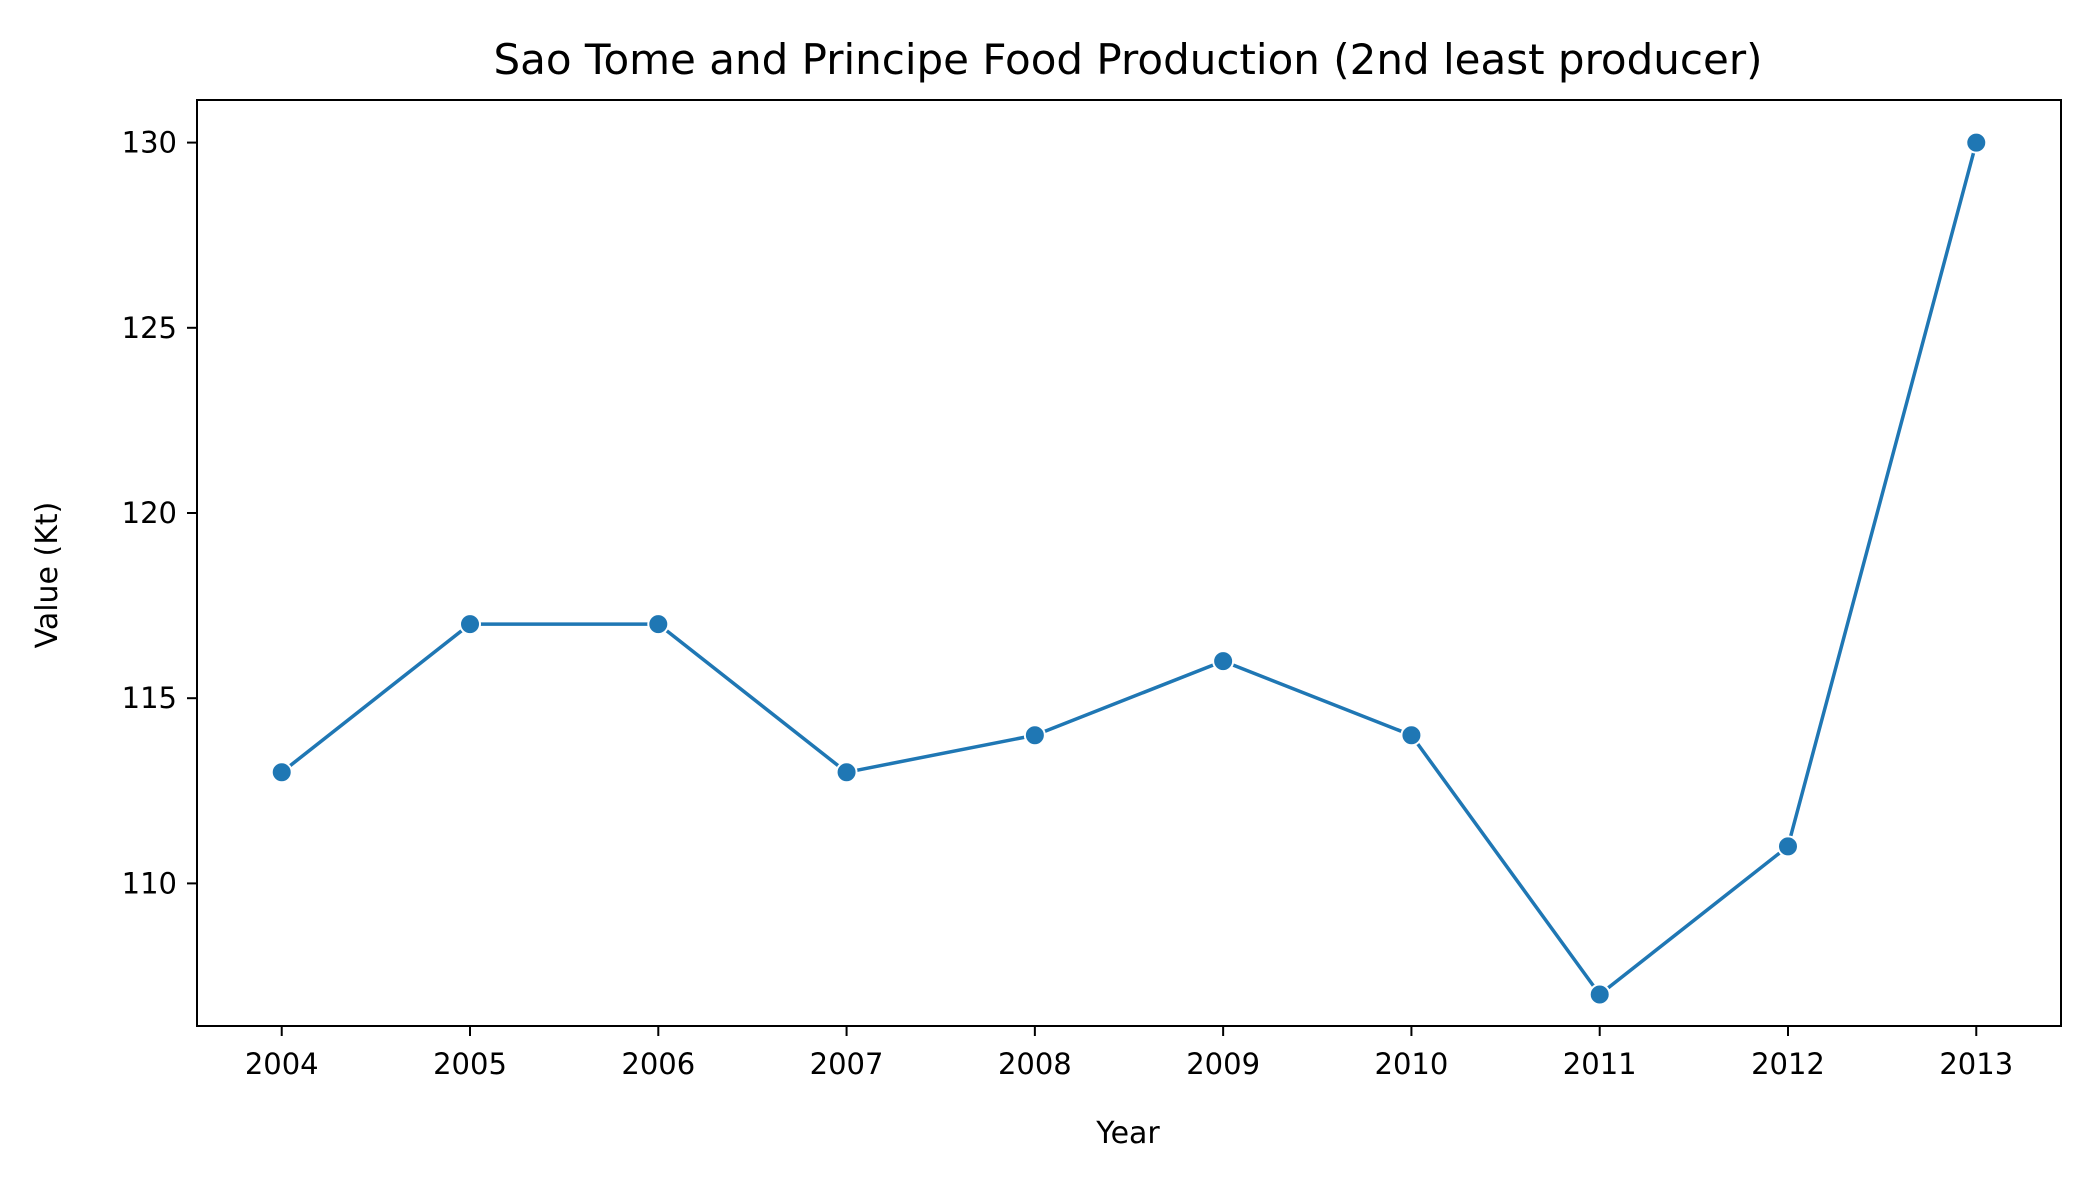 Image resolution: width=2085 pixels, height=1183 pixels. Describe the element at coordinates (149, 883) in the screenshot. I see `y-tick-label: 110` at that location.